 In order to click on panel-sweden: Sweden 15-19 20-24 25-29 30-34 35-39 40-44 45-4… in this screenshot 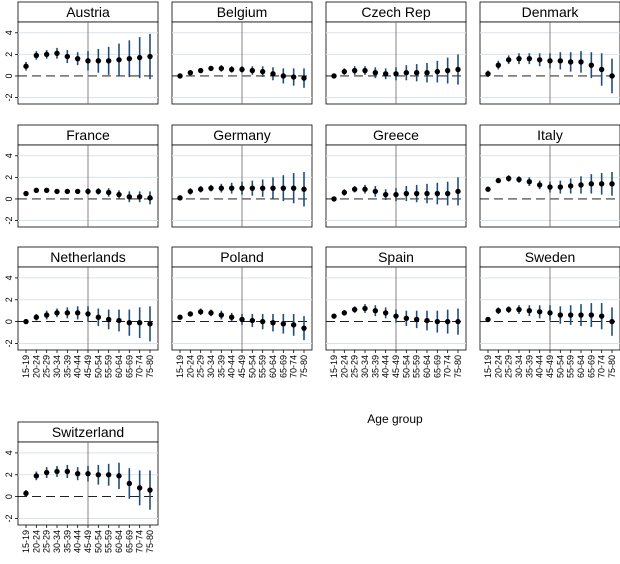, I will do `click(549, 312)`.